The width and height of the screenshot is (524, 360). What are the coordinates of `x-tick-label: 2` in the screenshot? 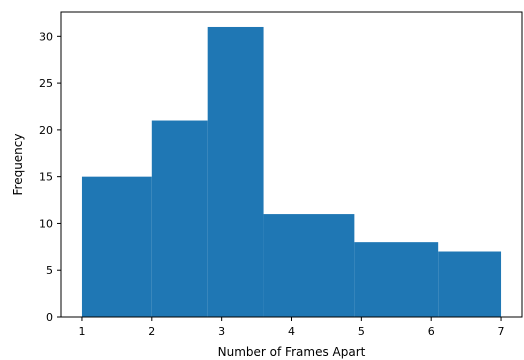 It's located at (151, 331).